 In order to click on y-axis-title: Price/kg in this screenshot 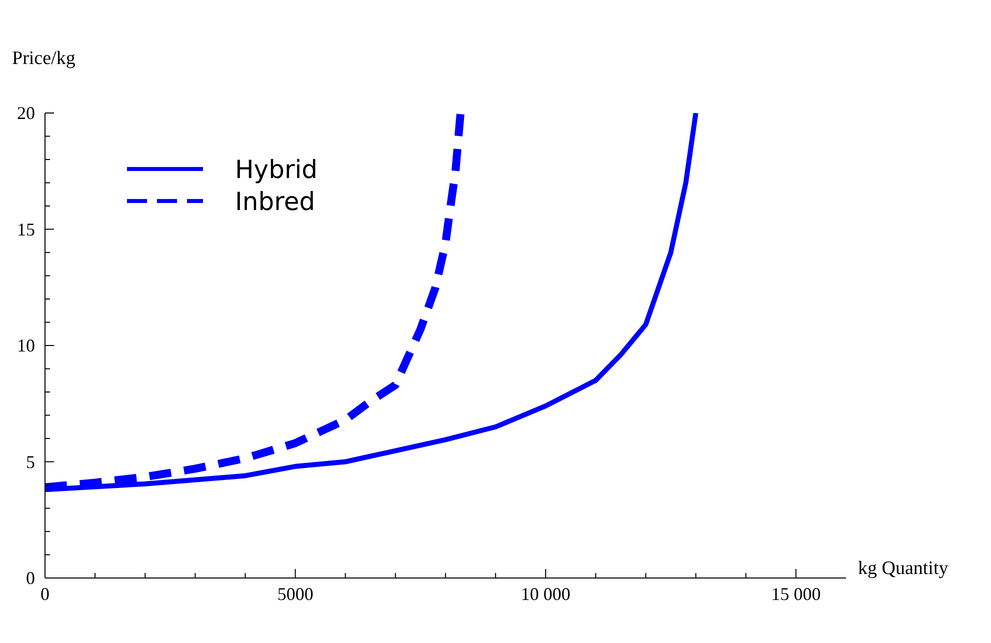, I will do `click(44, 59)`.